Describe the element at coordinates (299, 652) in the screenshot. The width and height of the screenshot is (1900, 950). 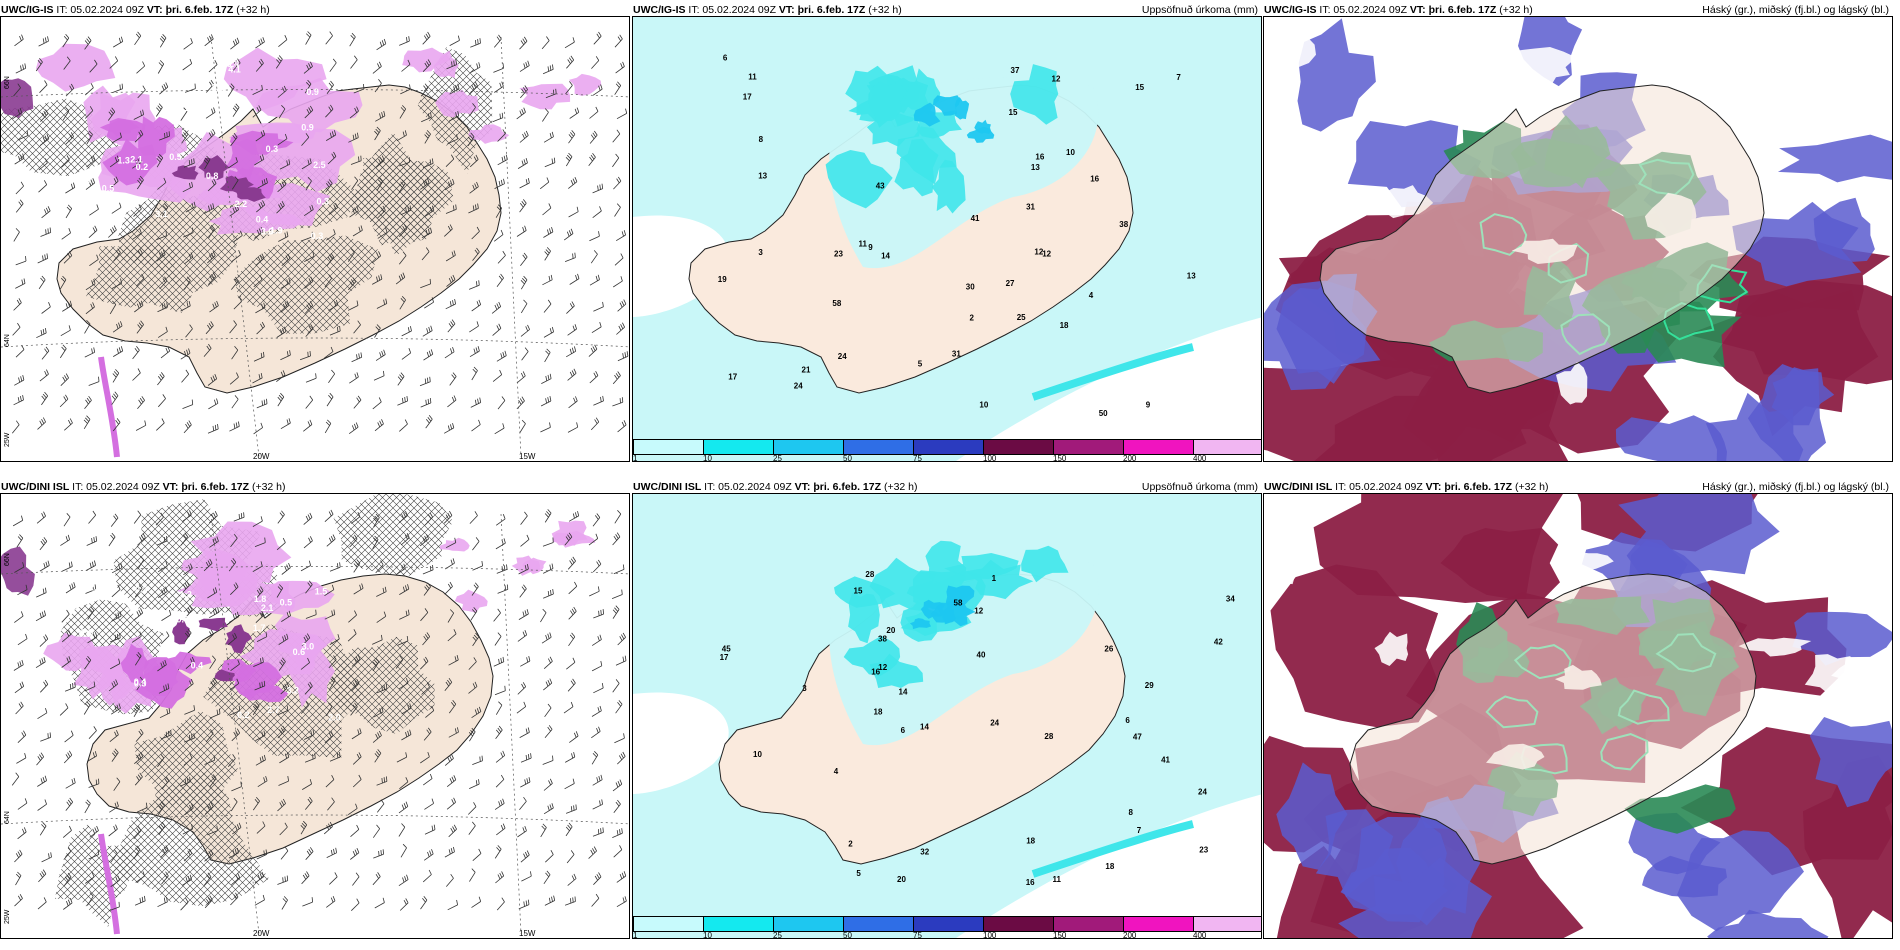
I see `value-label: 0.6` at that location.